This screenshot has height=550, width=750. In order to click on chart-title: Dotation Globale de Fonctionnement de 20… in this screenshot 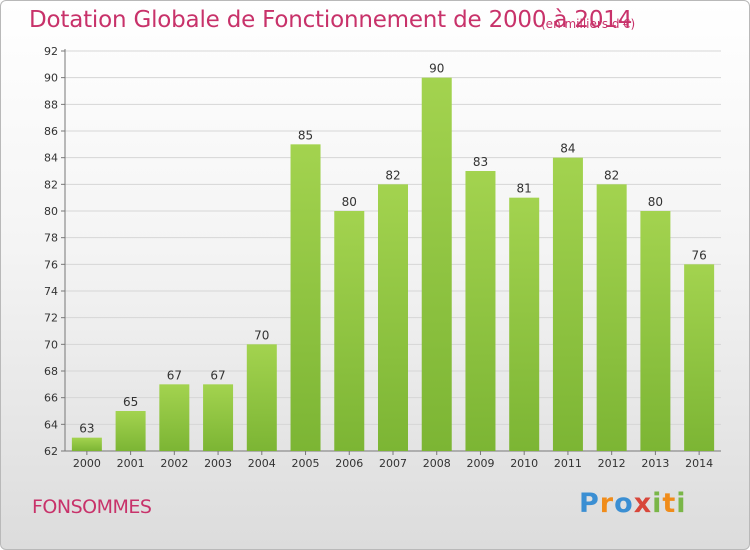, I will do `click(331, 20)`.